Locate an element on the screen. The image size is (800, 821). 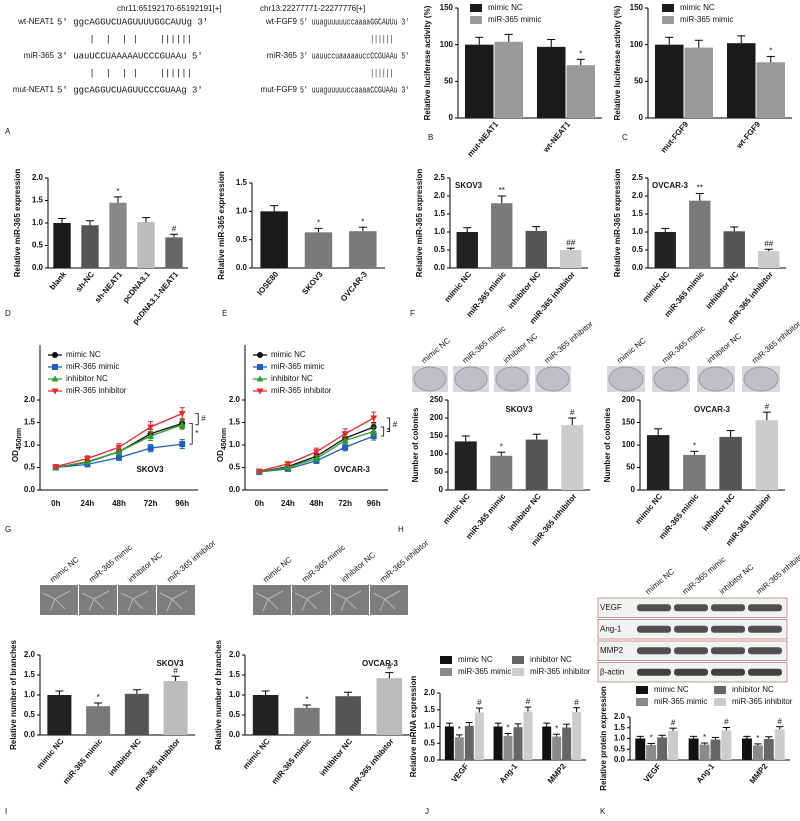
panel-label: E is located at coordinates (224, 313).